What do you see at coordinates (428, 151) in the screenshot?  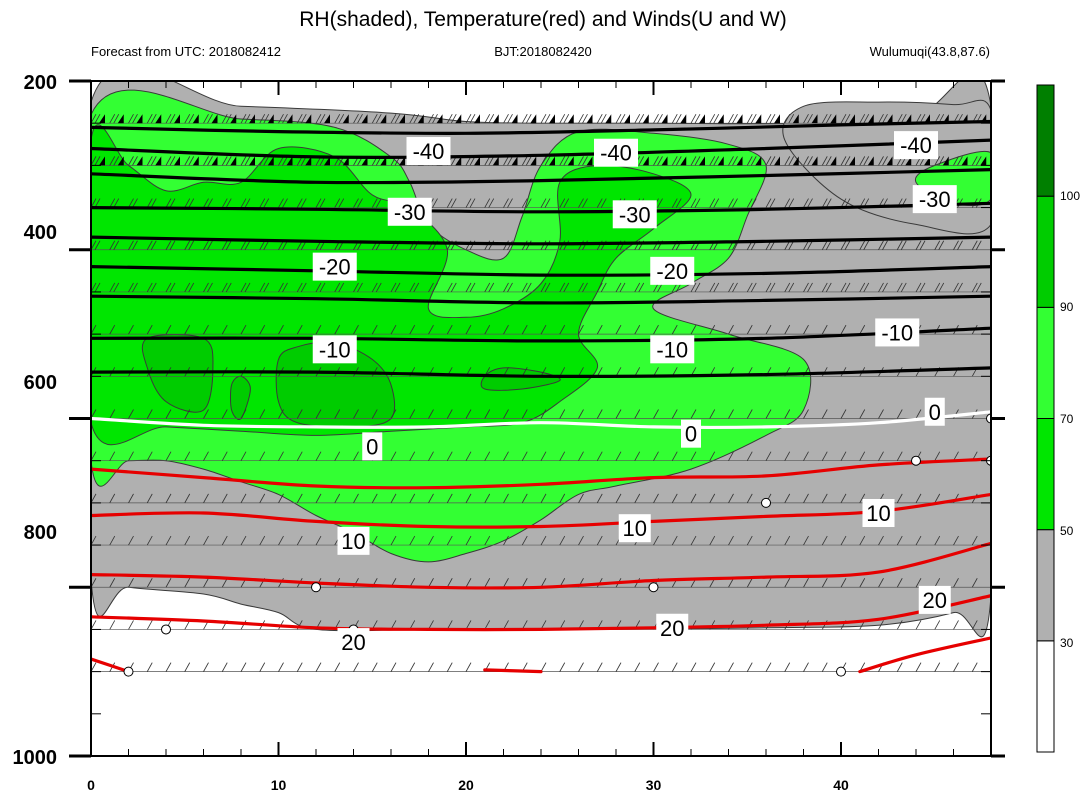 I see `contour-label: -40` at bounding box center [428, 151].